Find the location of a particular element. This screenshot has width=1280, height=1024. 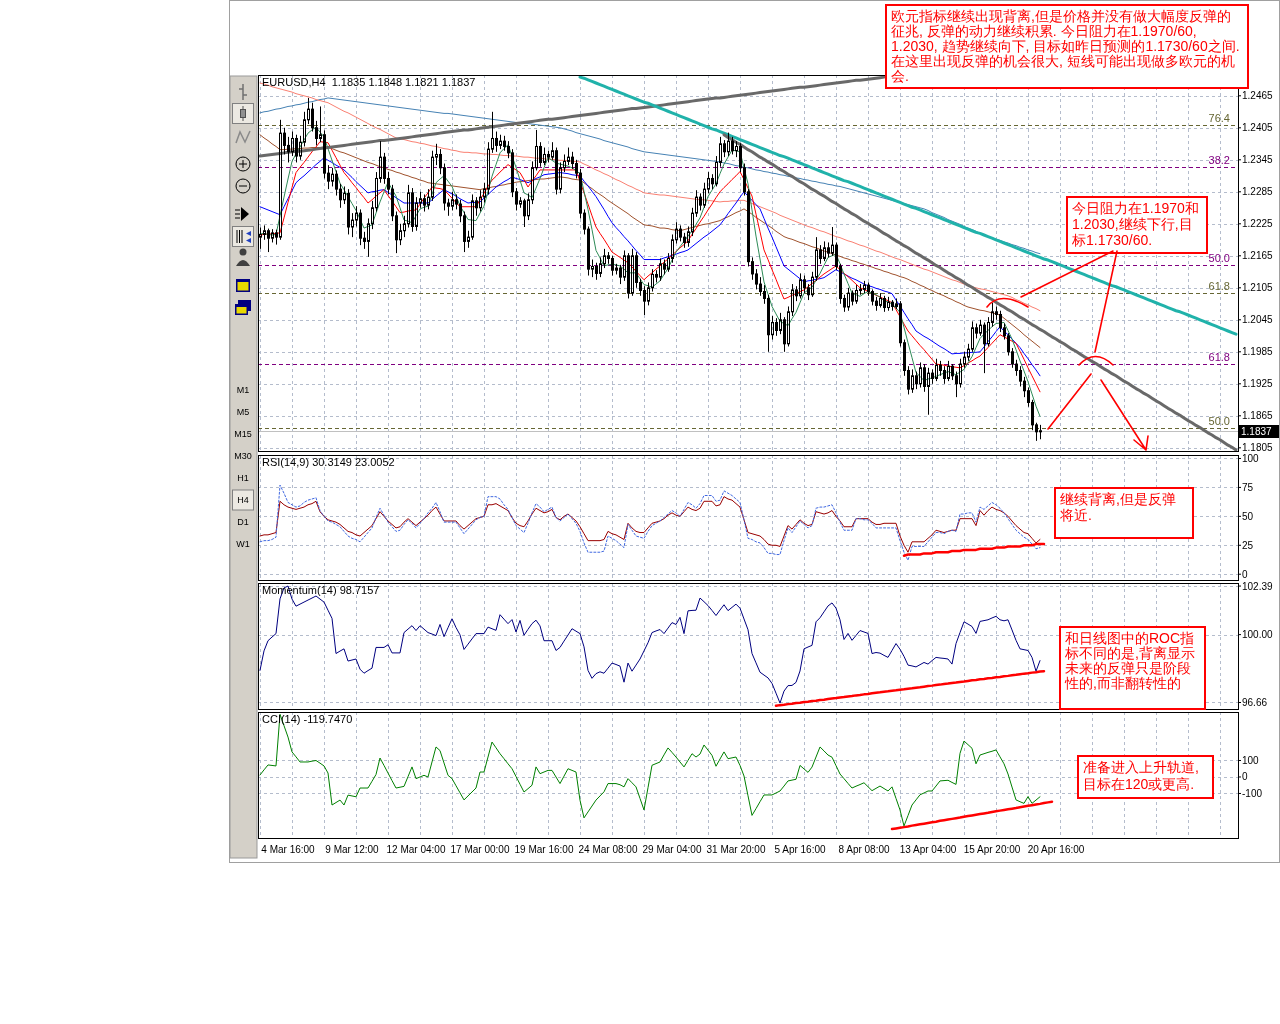

y-tick-label: -100 is located at coordinates (1252, 793).